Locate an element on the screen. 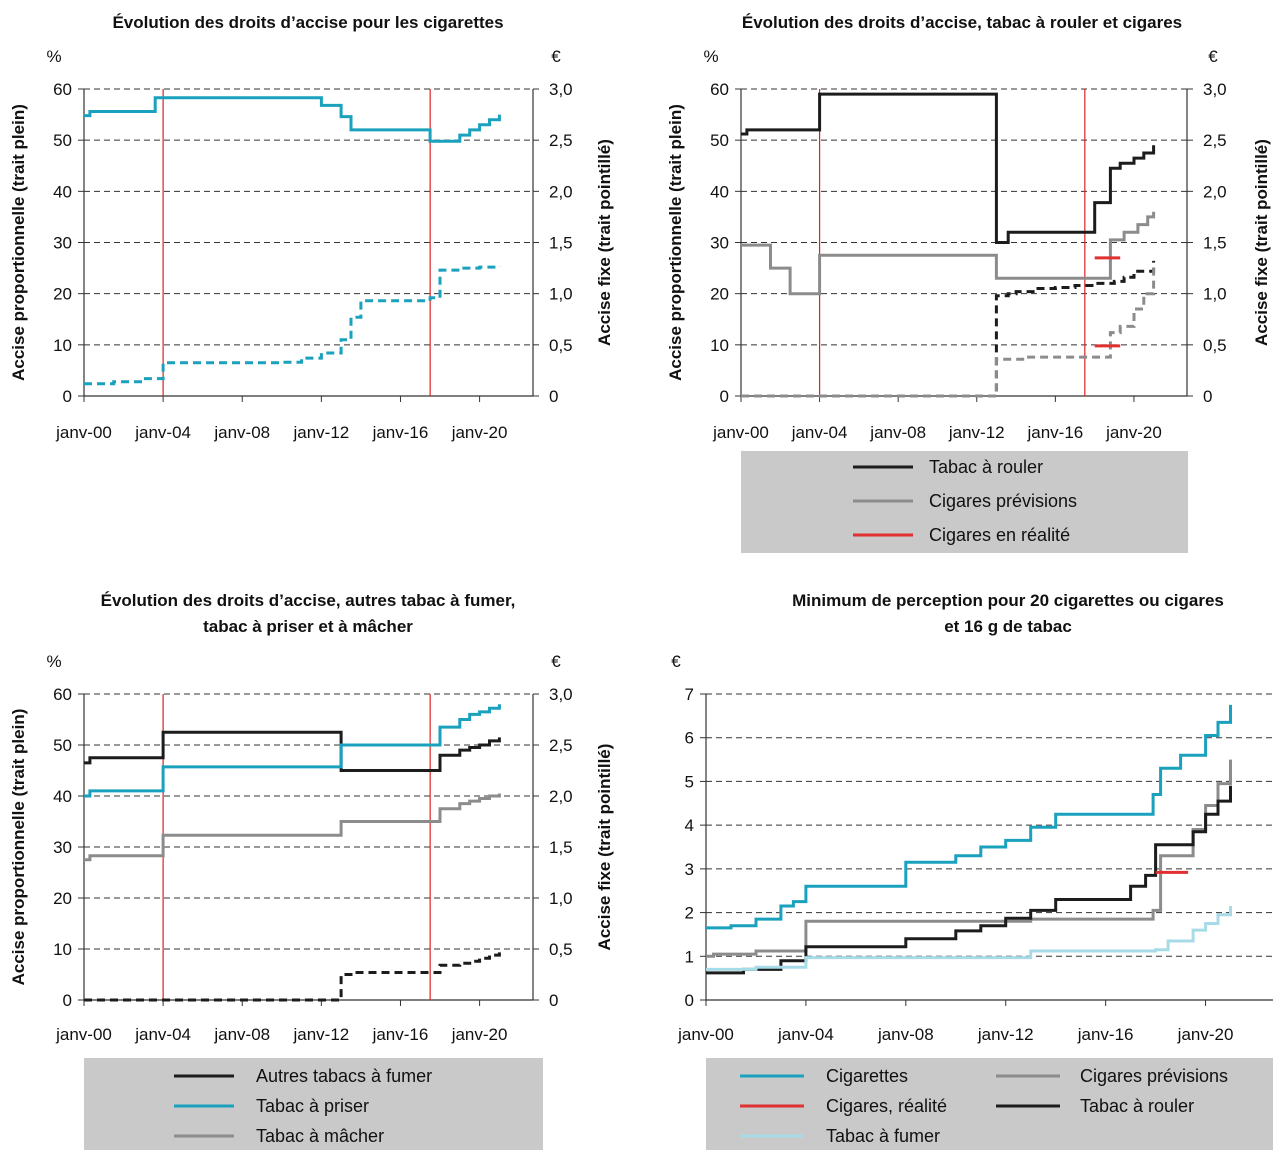 The image size is (1276, 1150). legend-box is located at coordinates (313, 1104).